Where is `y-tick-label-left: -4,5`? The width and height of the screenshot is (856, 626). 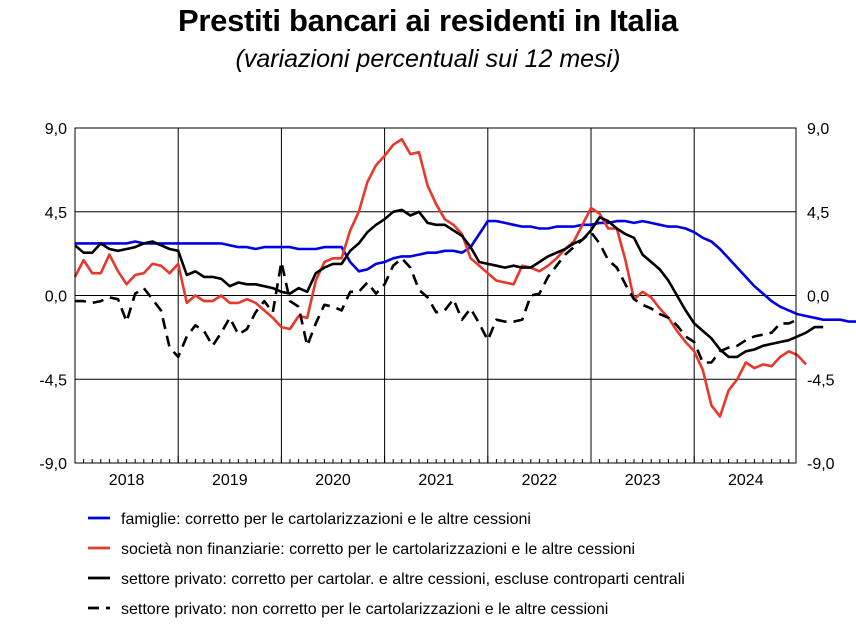
y-tick-label-left: -4,5 is located at coordinates (53, 380).